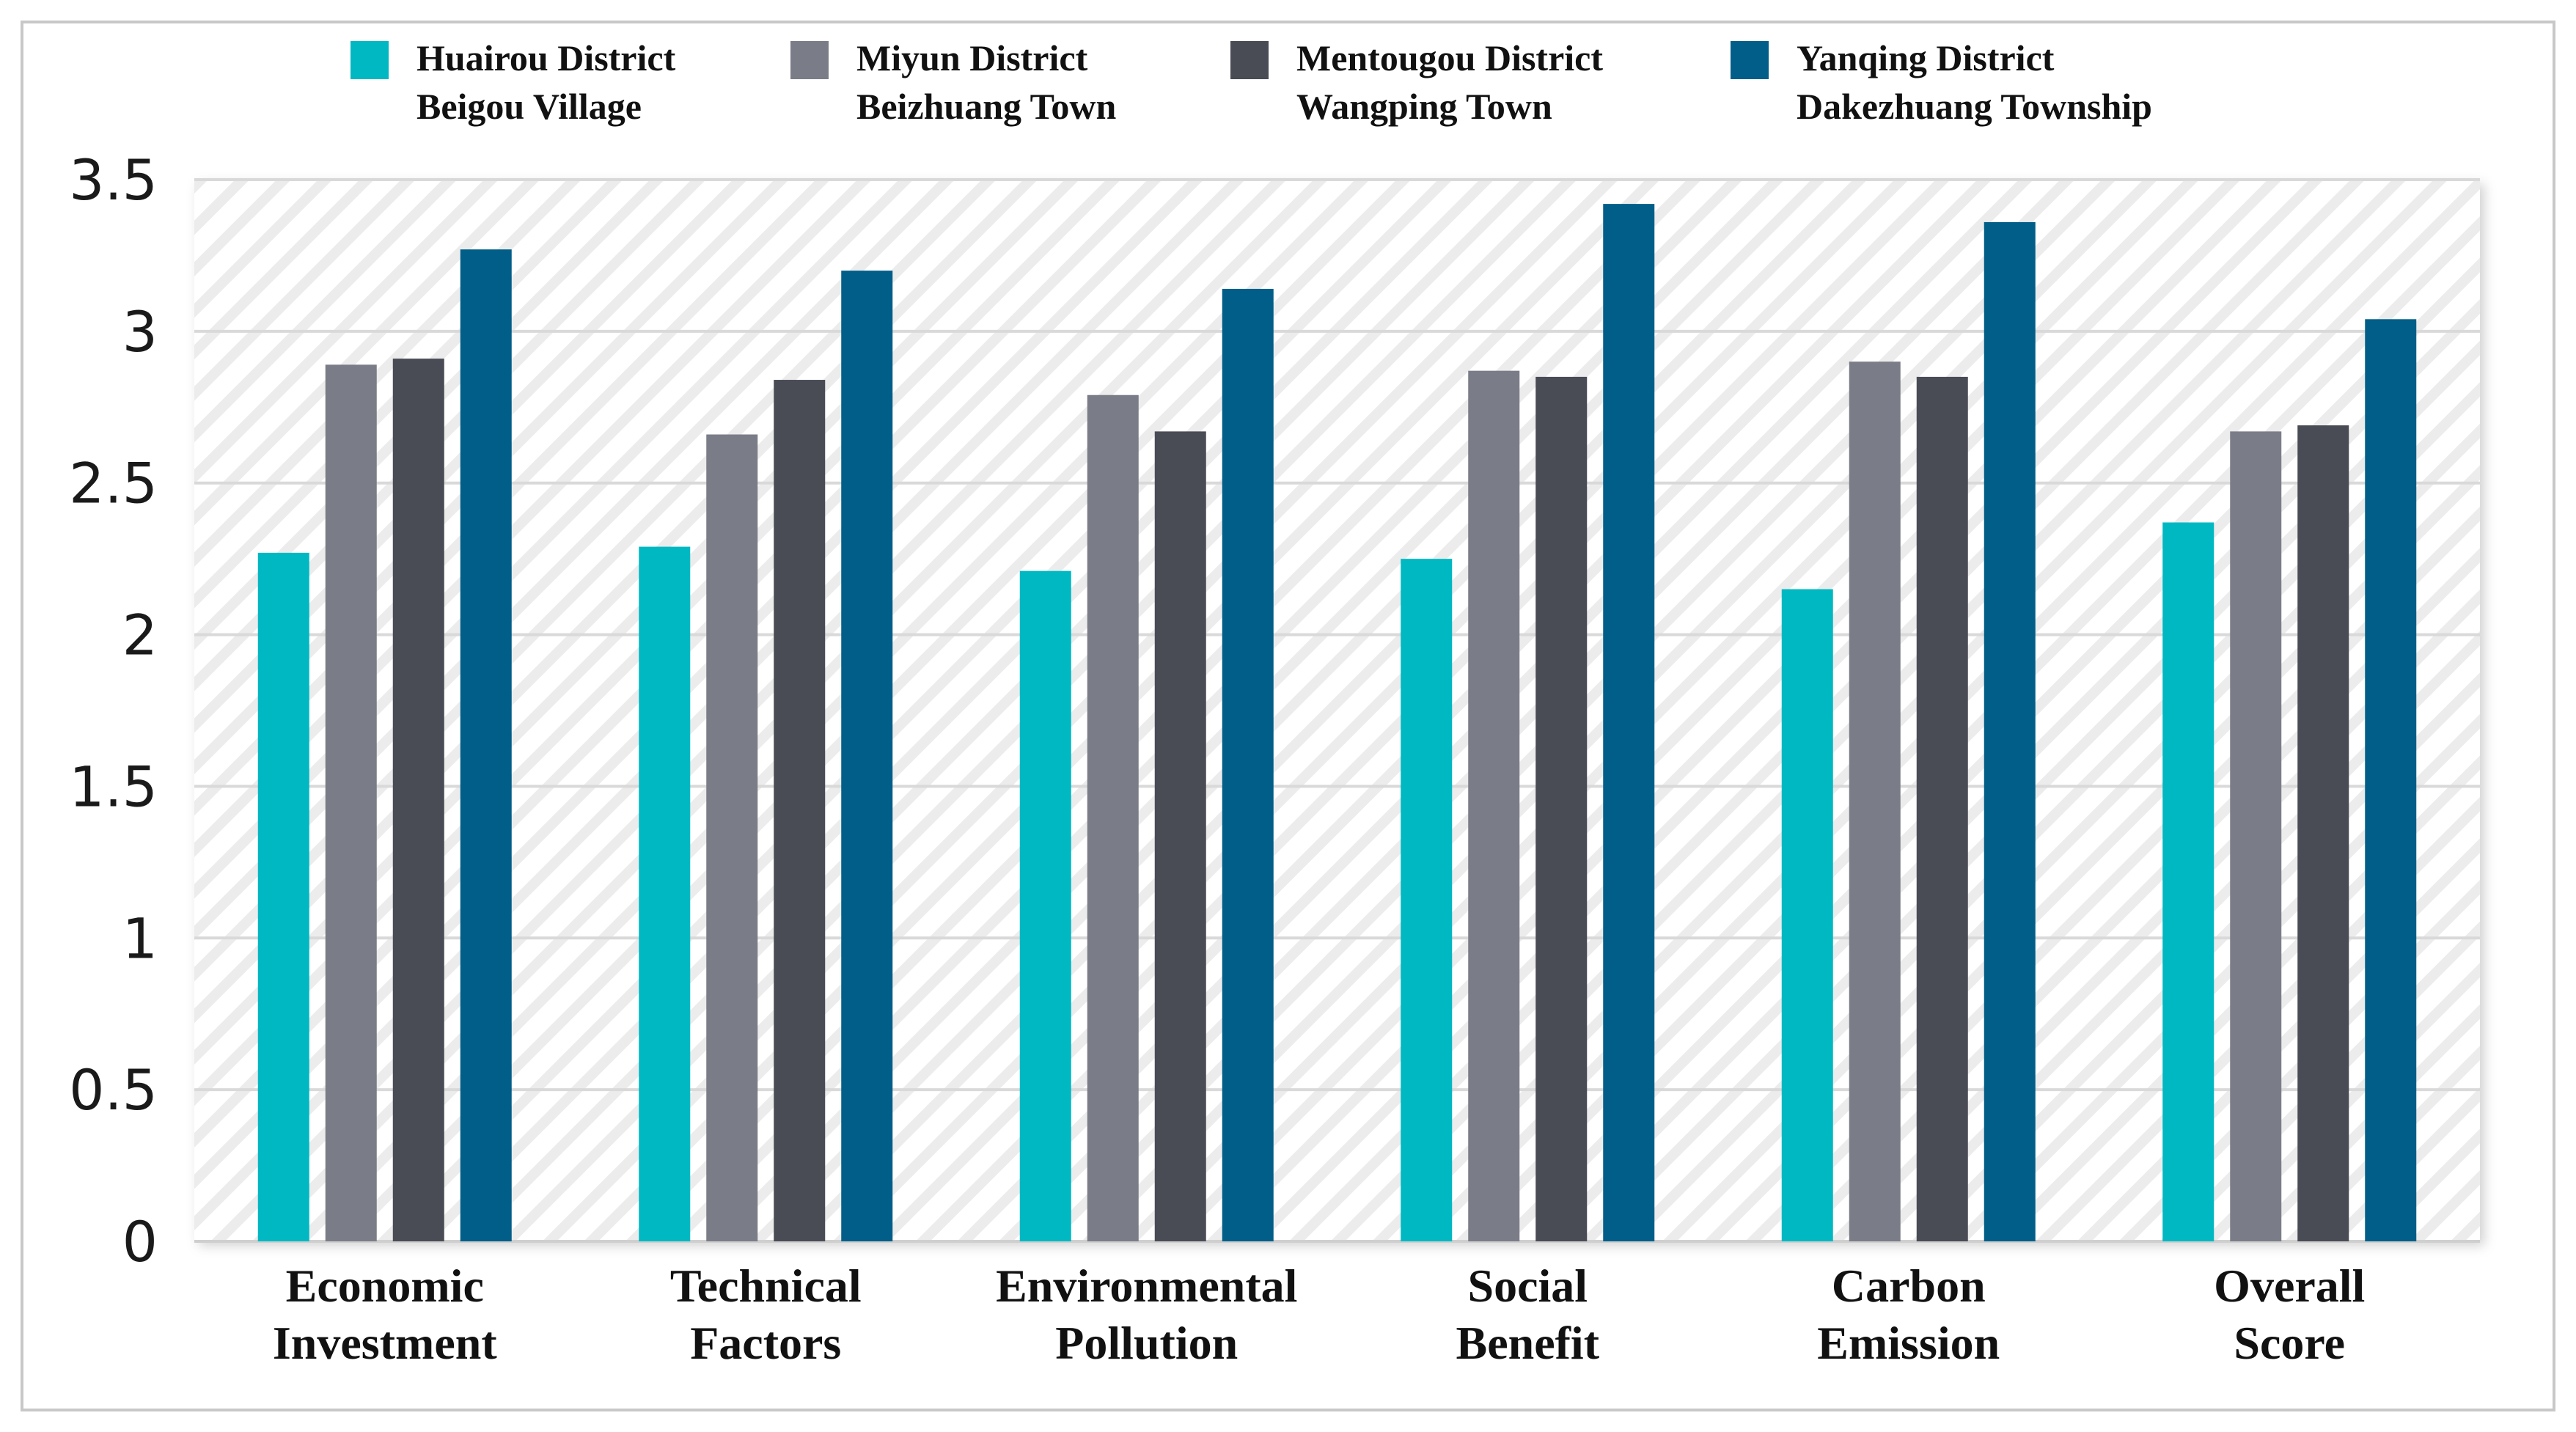  What do you see at coordinates (2290, 1343) in the screenshot?
I see `x-tick-label-line: Score` at bounding box center [2290, 1343].